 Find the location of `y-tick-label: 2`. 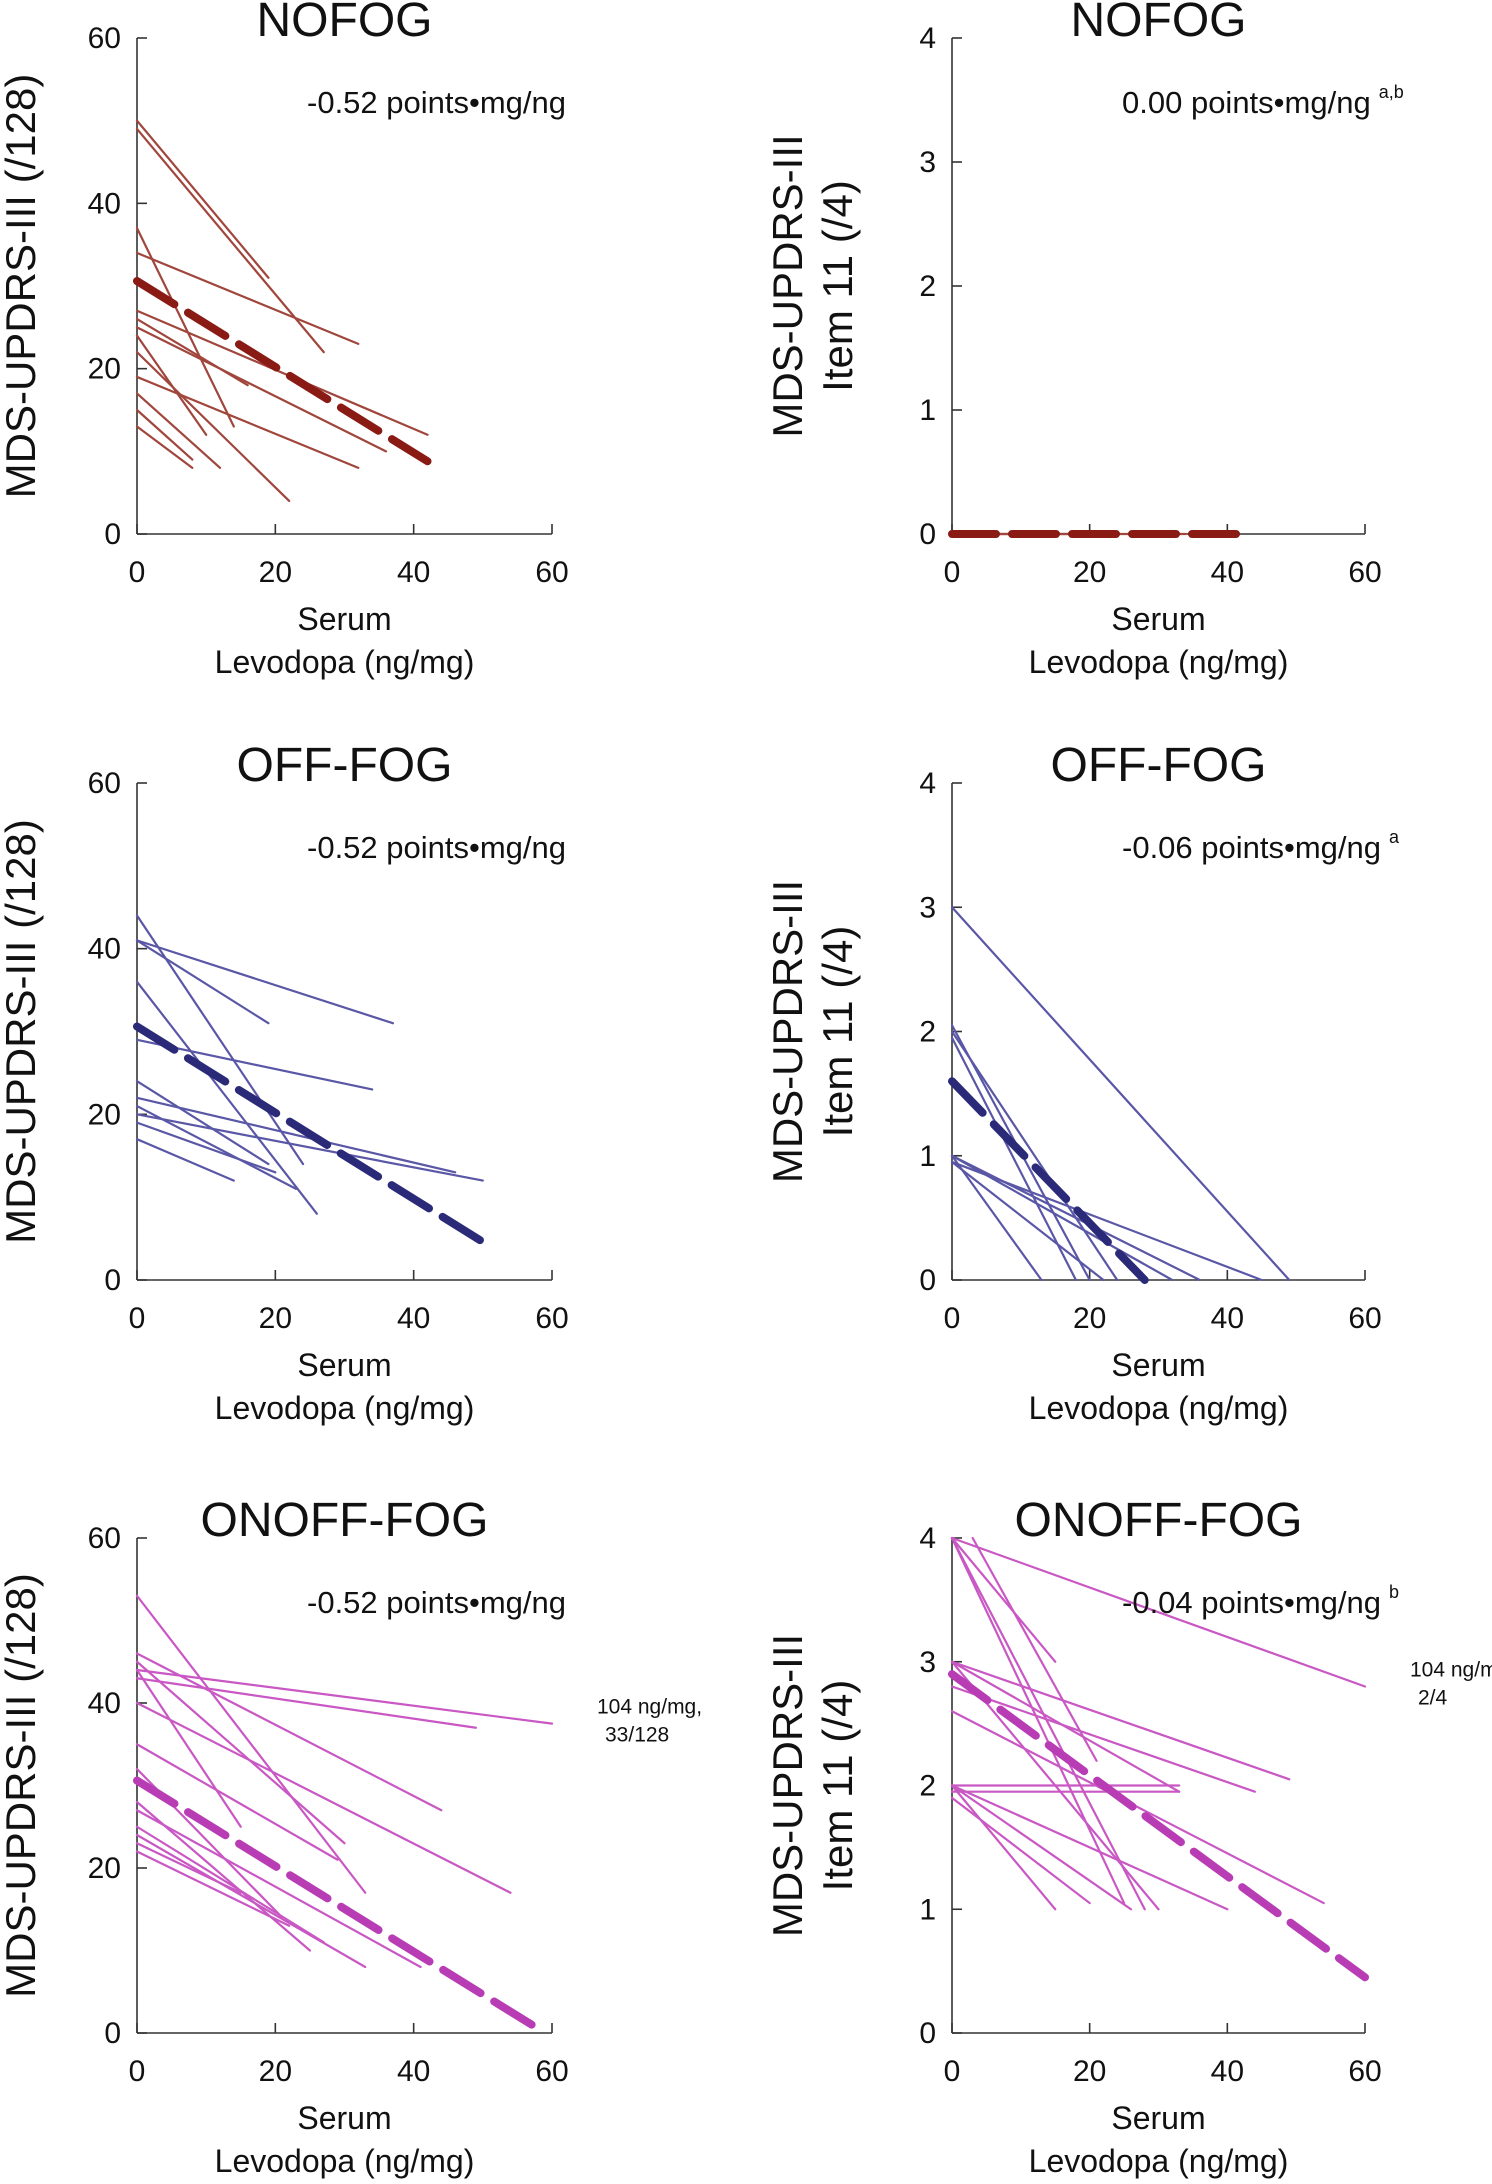

y-tick-label: 2 is located at coordinates (927, 286).